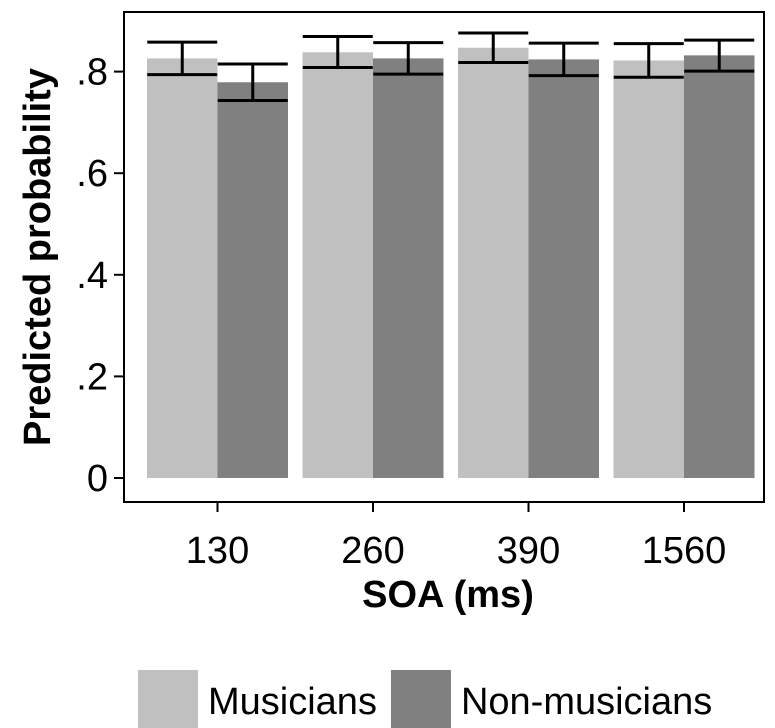 The image size is (775, 728). I want to click on bar-1560-musicians, so click(648, 269).